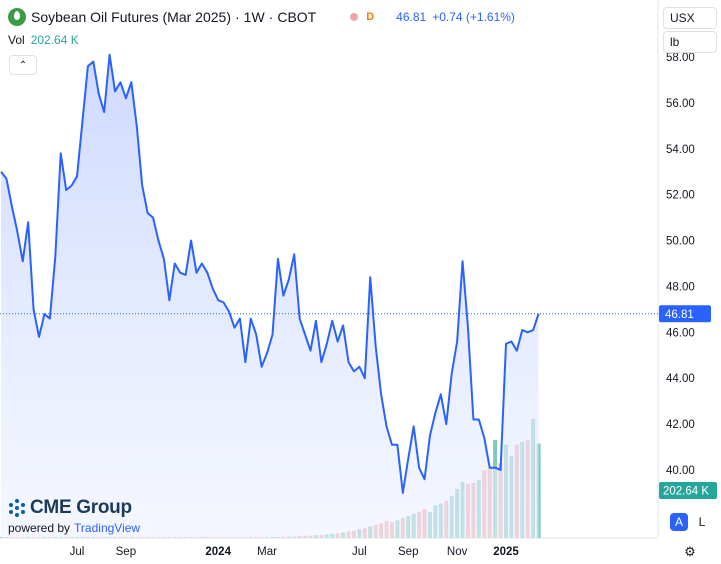  What do you see at coordinates (680, 471) in the screenshot?
I see `y-tick-label: 40.00` at bounding box center [680, 471].